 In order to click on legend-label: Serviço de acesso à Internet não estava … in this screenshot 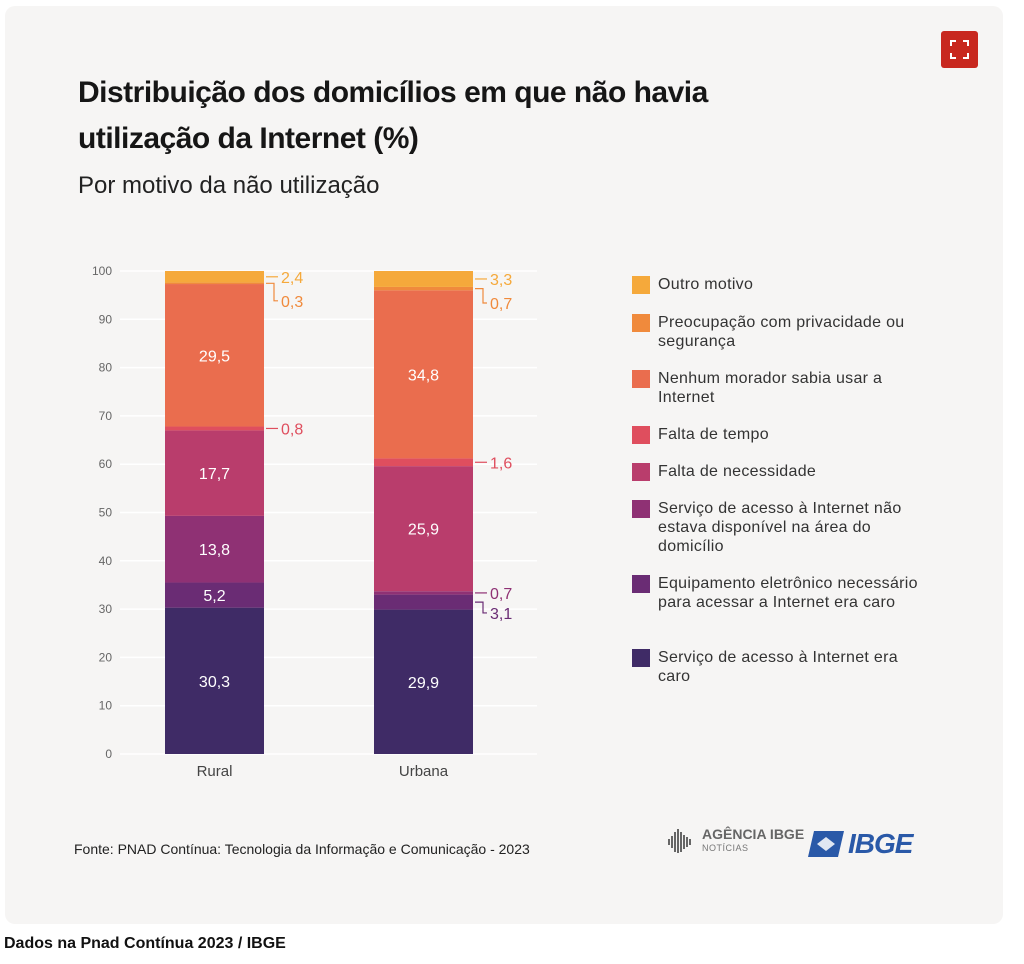, I will do `click(780, 527)`.